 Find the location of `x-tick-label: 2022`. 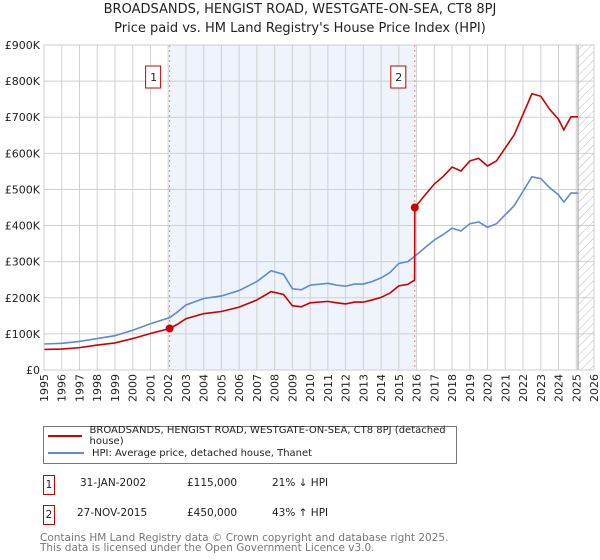

x-tick-label: 2022 is located at coordinates (523, 388).